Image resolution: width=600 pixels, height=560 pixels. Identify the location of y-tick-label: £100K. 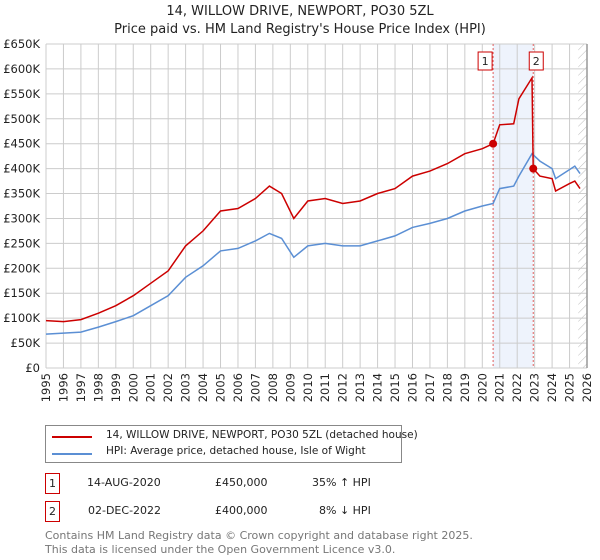
(21, 318).